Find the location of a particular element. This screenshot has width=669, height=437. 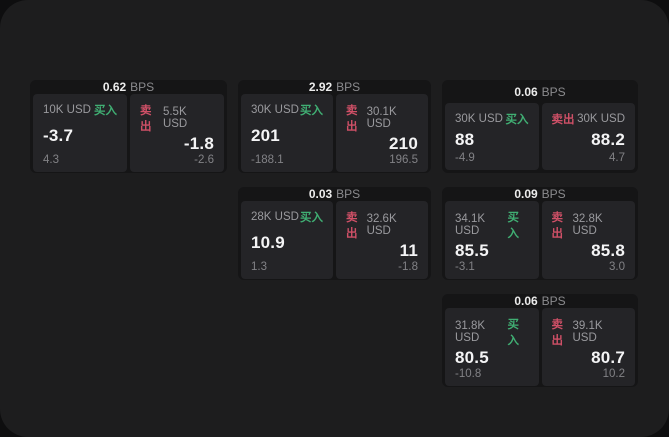

buy-delta: 1.3 is located at coordinates (259, 267).